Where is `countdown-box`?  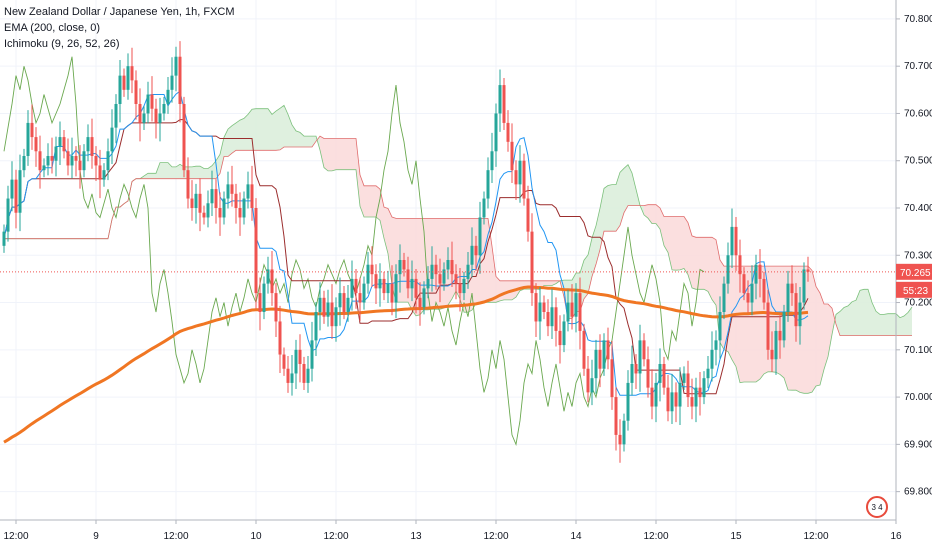 countdown-box is located at coordinates (914, 289).